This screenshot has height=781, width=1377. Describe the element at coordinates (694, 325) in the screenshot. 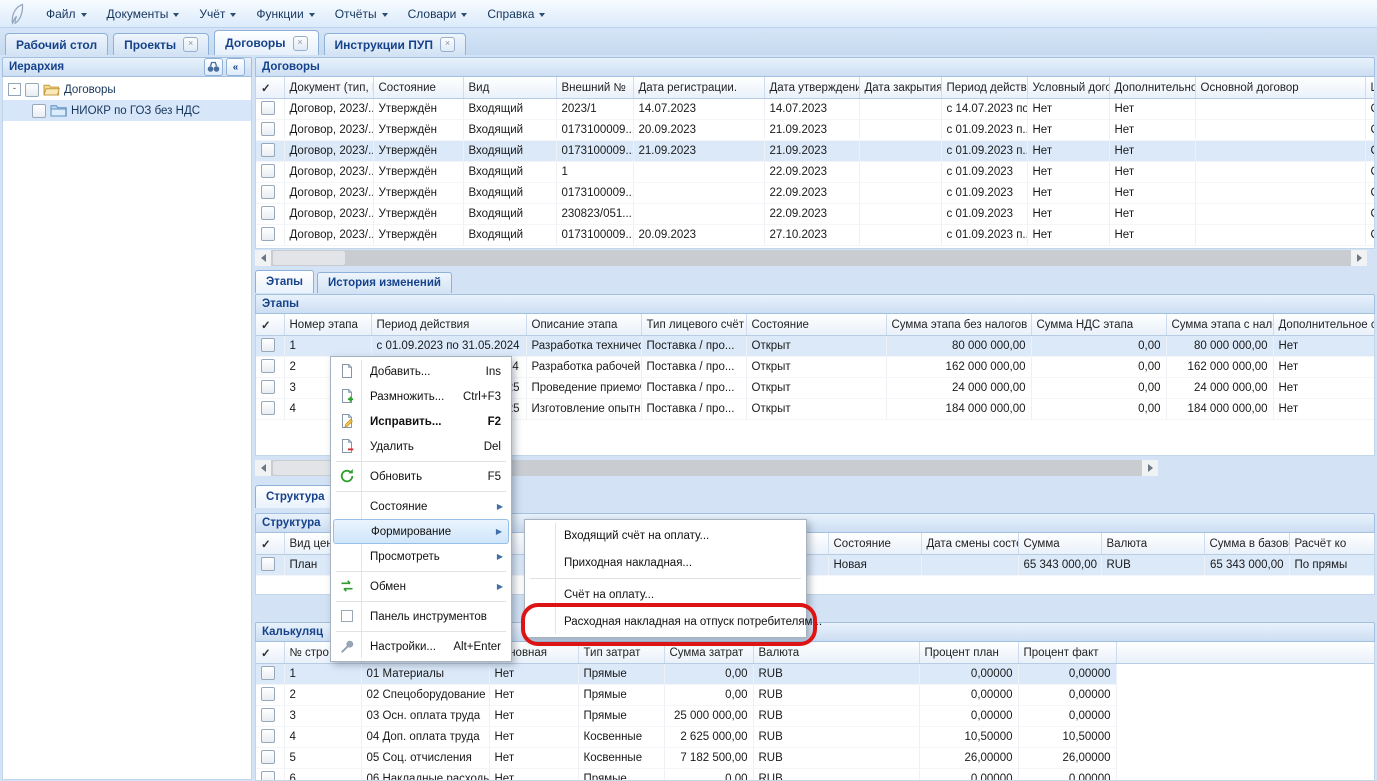

I see `column-header: Тип лицевого счёт` at that location.